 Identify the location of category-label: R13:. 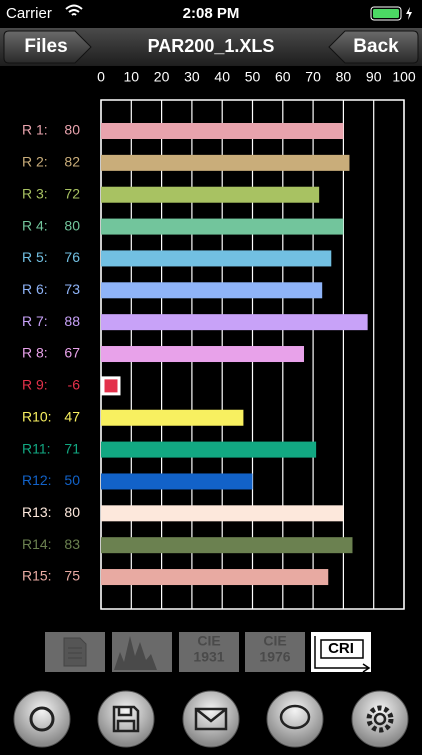
(37, 512).